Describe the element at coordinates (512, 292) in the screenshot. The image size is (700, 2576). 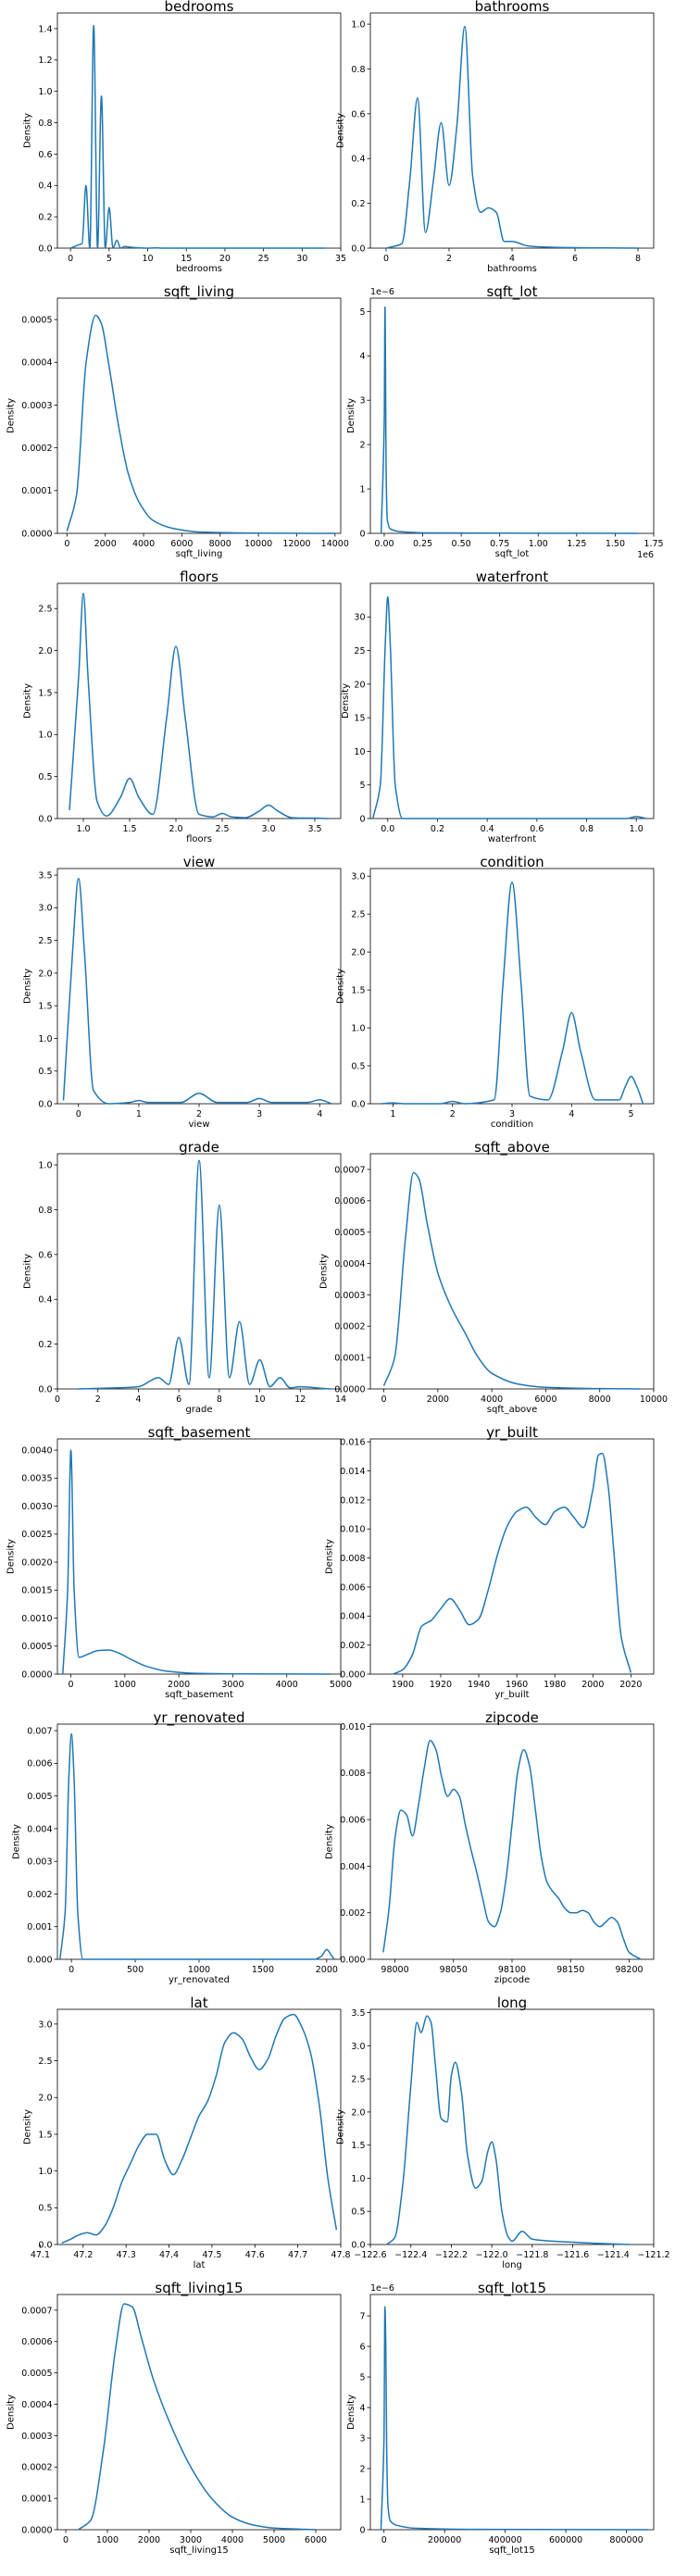
I see `subplot-title: sqft_lot` at that location.